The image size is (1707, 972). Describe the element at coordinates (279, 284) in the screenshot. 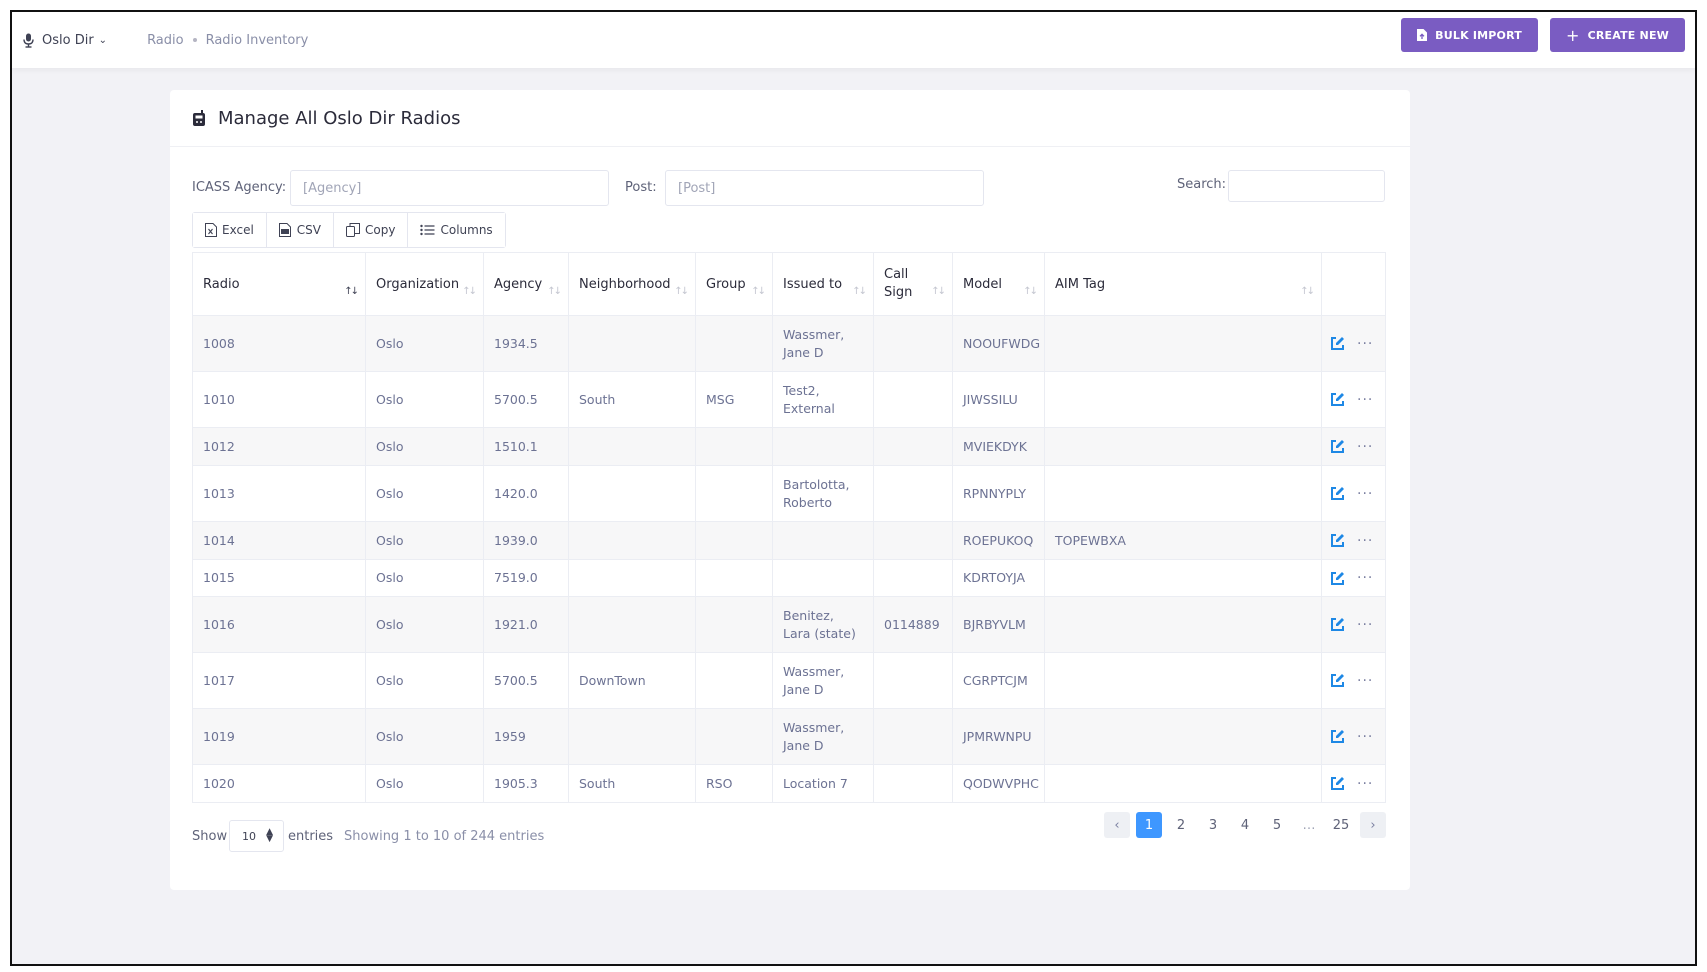

I see `column-header-radio: Radio ↑↓` at that location.